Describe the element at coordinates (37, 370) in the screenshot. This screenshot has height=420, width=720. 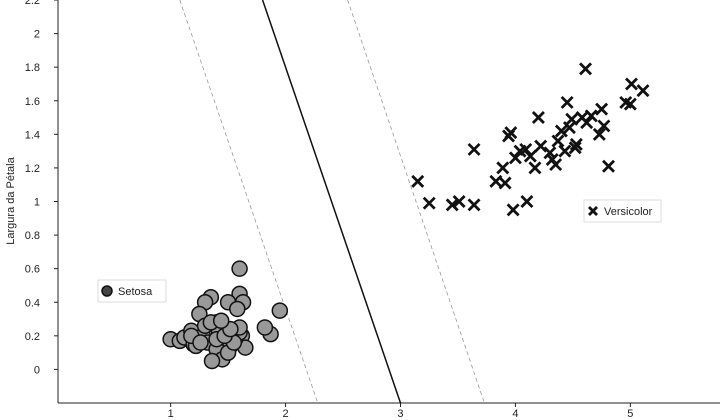
I see `y-tick-label: 0` at that location.